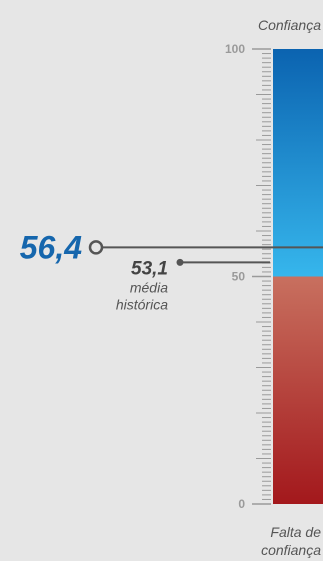 Image resolution: width=323 pixels, height=561 pixels. I want to click on lack-of-confidence-bar, so click(298, 390).